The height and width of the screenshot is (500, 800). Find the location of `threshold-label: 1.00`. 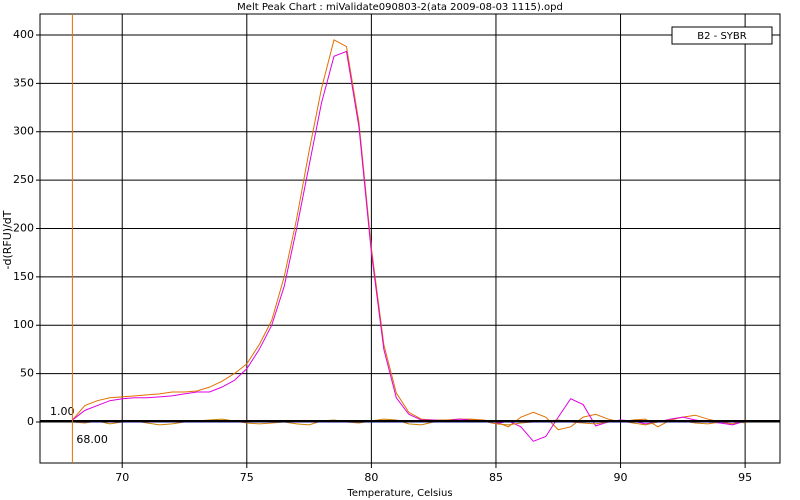

threshold-label: 1.00 is located at coordinates (62, 411).